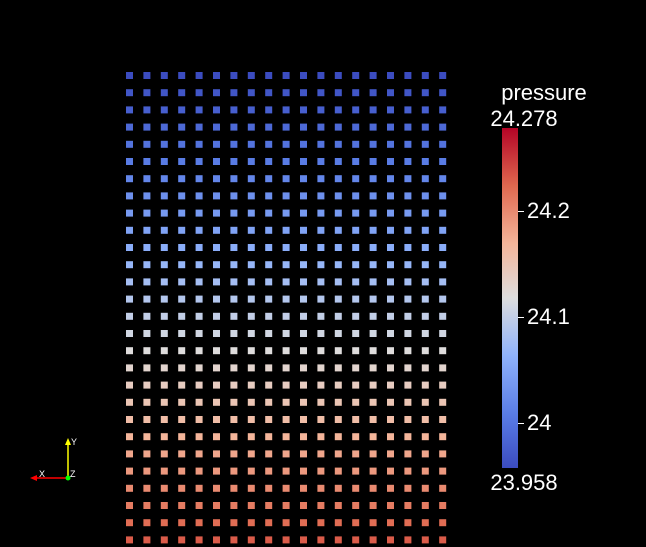 The image size is (646, 547). What do you see at coordinates (521, 211) in the screenshot?
I see `color-bar-tick` at bounding box center [521, 211].